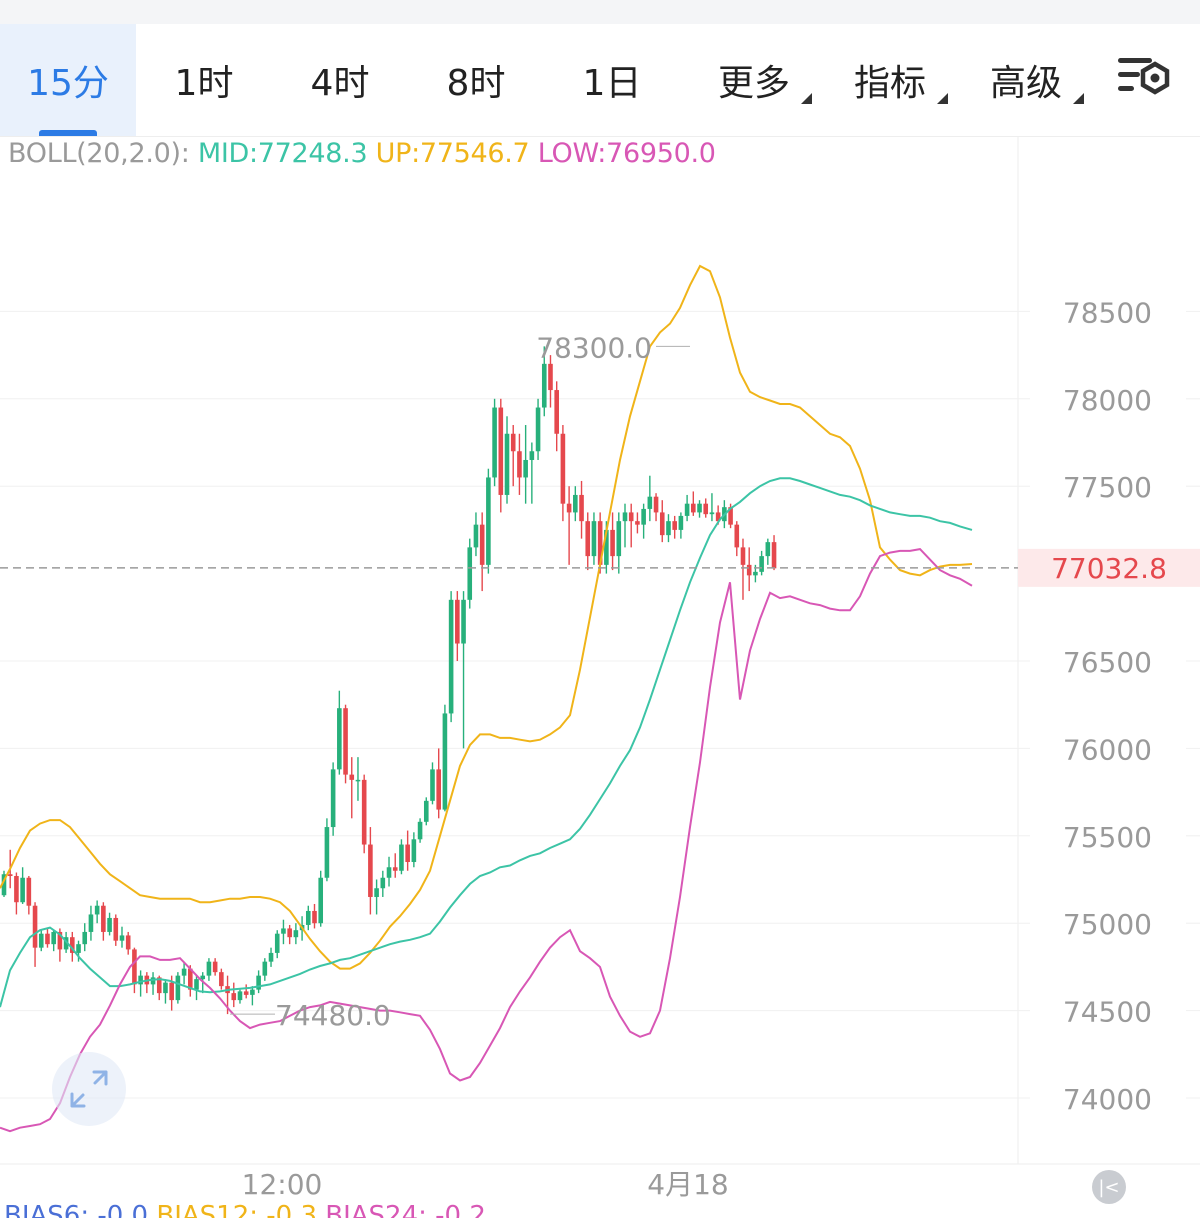 This screenshot has width=1200, height=1218. Describe the element at coordinates (1109, 568) in the screenshot. I see `current-price-label: 77032.8` at that location.